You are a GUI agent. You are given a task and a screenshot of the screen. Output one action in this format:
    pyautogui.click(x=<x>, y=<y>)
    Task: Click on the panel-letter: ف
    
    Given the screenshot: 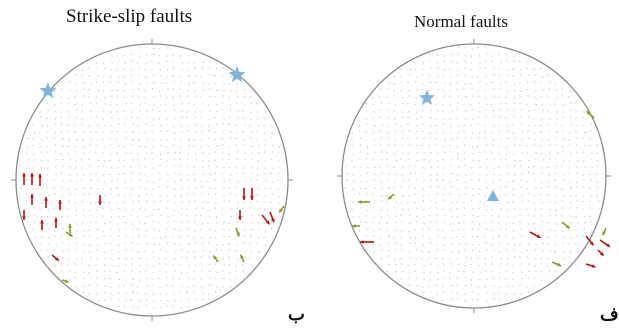 What is the action you would take?
    pyautogui.click(x=609, y=314)
    